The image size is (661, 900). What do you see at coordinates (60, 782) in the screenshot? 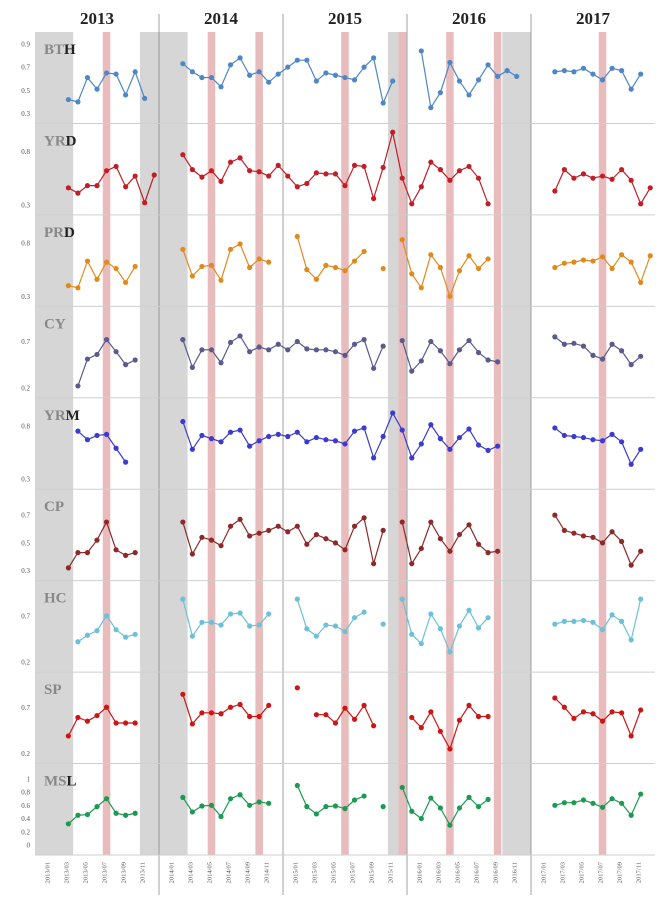
I see `panel-label-MSL: MSL` at bounding box center [60, 782].